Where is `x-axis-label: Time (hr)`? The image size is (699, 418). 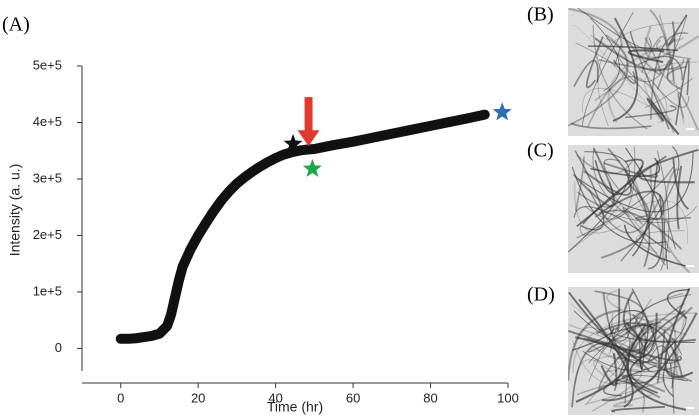
x-axis-label: Time (hr) is located at coordinates (295, 407).